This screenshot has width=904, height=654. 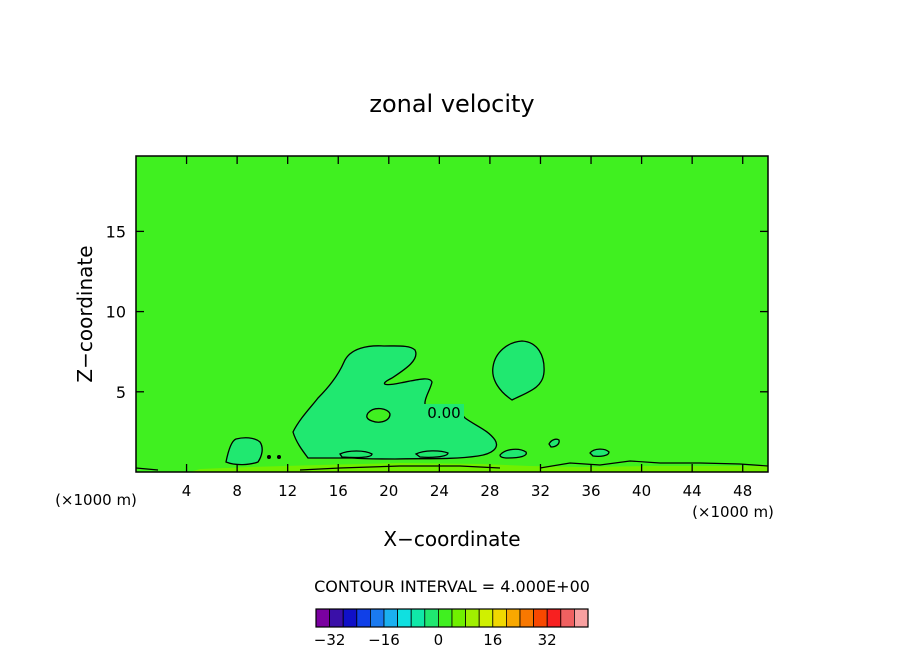 What do you see at coordinates (85, 313) in the screenshot?
I see `y-axis-label: Z−coordinate` at bounding box center [85, 313].